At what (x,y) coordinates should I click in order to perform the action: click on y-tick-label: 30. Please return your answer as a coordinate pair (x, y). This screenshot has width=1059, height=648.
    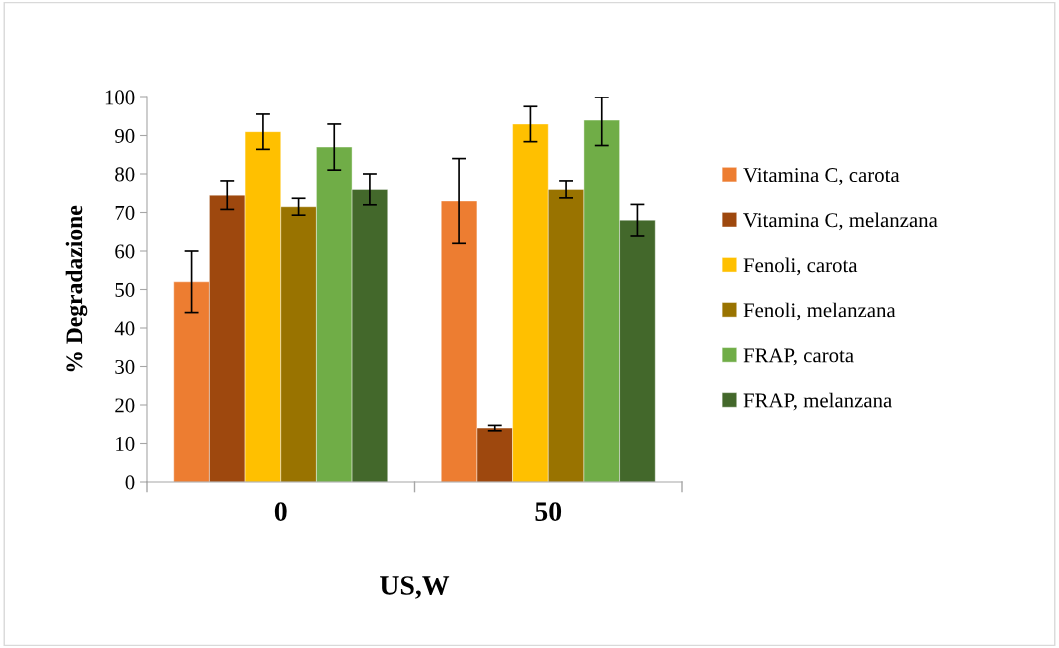
    Looking at the image, I should click on (125, 366).